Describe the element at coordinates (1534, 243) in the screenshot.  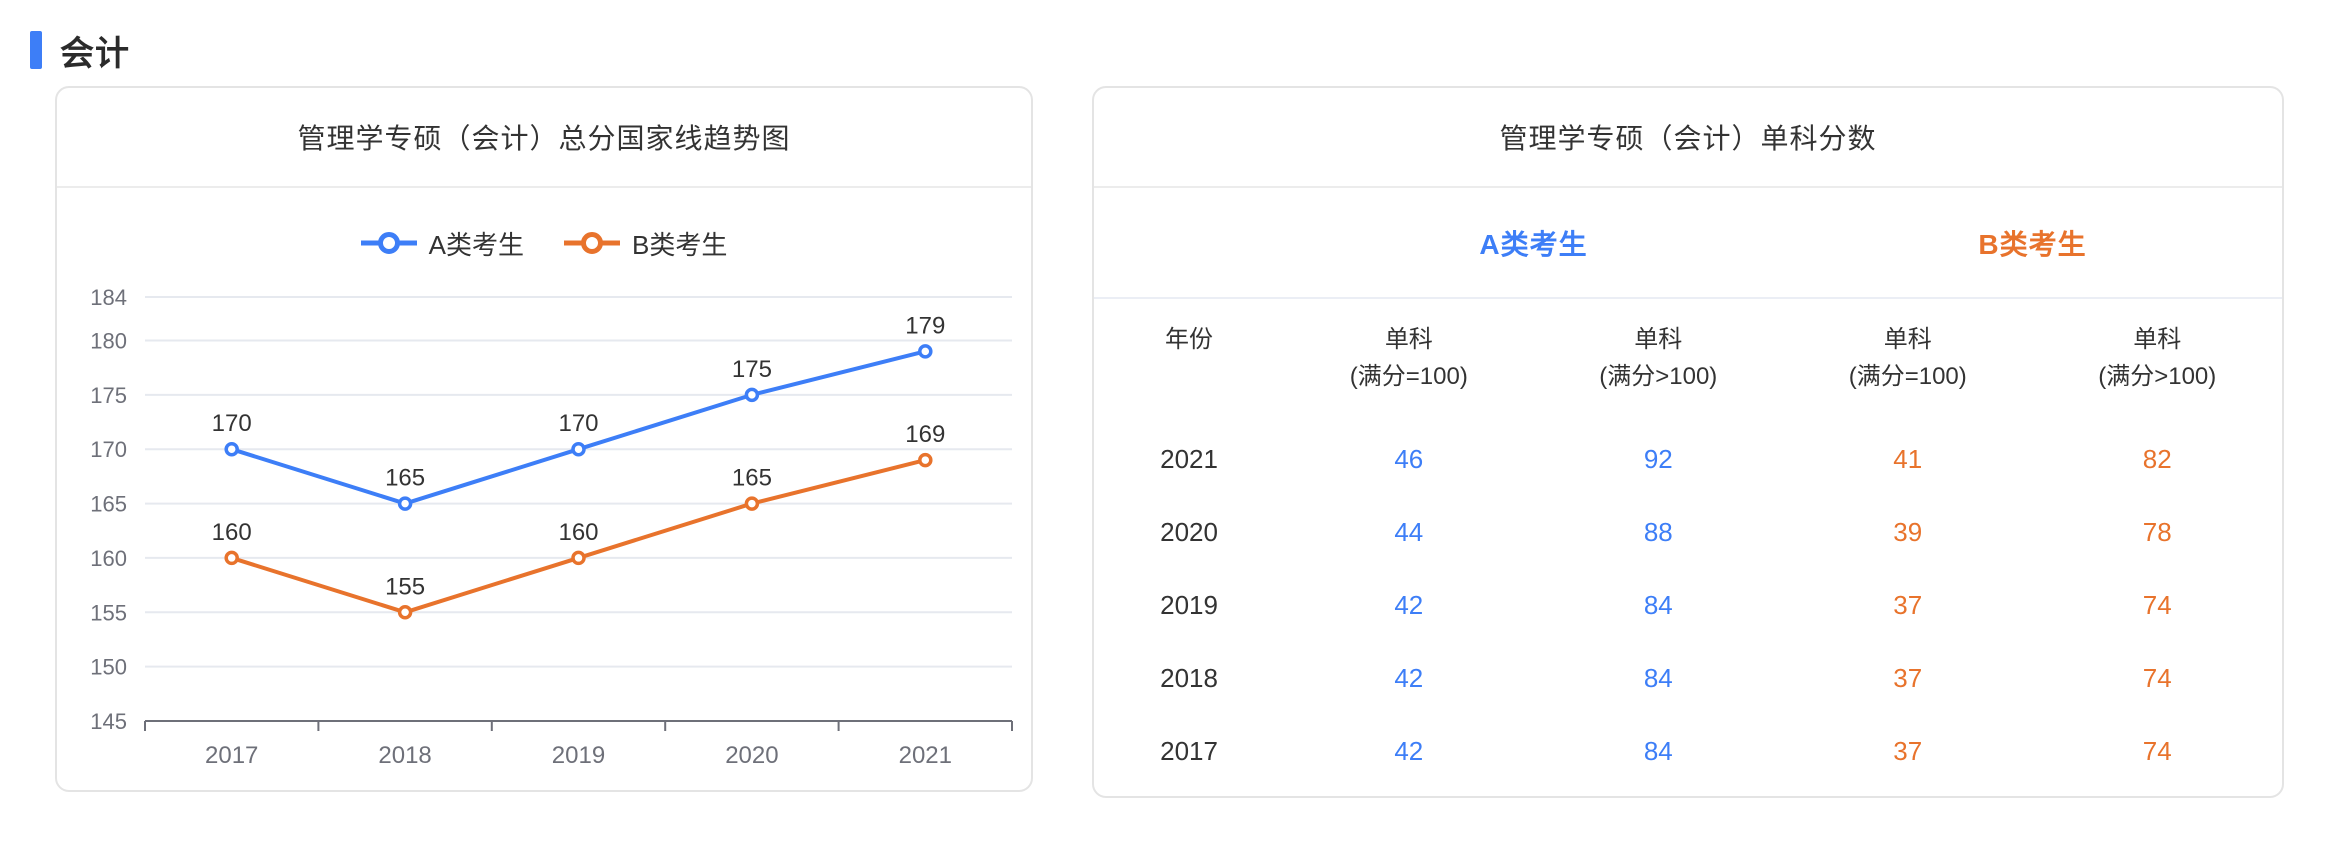
I see `group-header-a: A类考生` at that location.